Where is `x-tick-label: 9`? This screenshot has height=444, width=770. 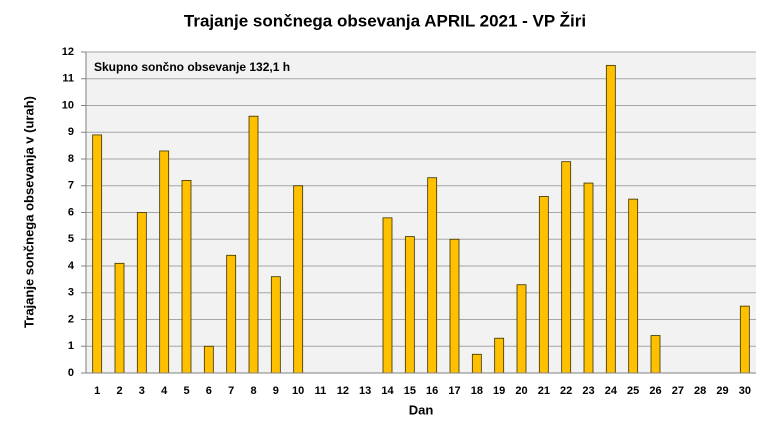 x-tick-label: 9 is located at coordinates (276, 391).